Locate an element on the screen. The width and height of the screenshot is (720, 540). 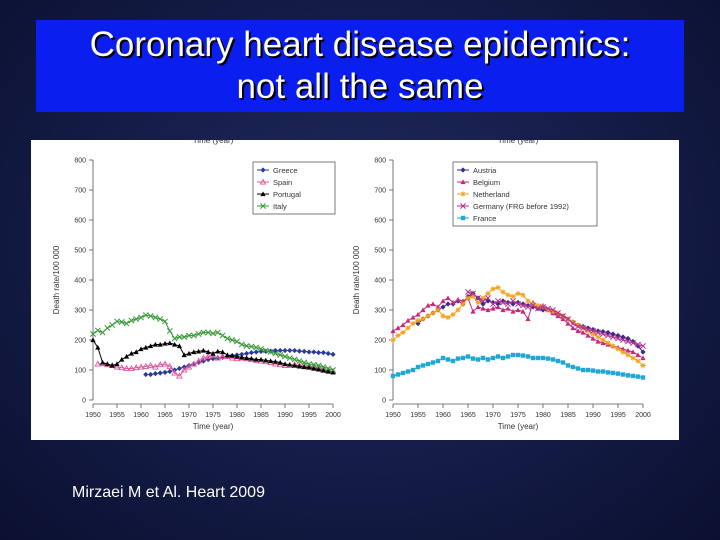
x-tick-label: 2000 is located at coordinates (643, 415).